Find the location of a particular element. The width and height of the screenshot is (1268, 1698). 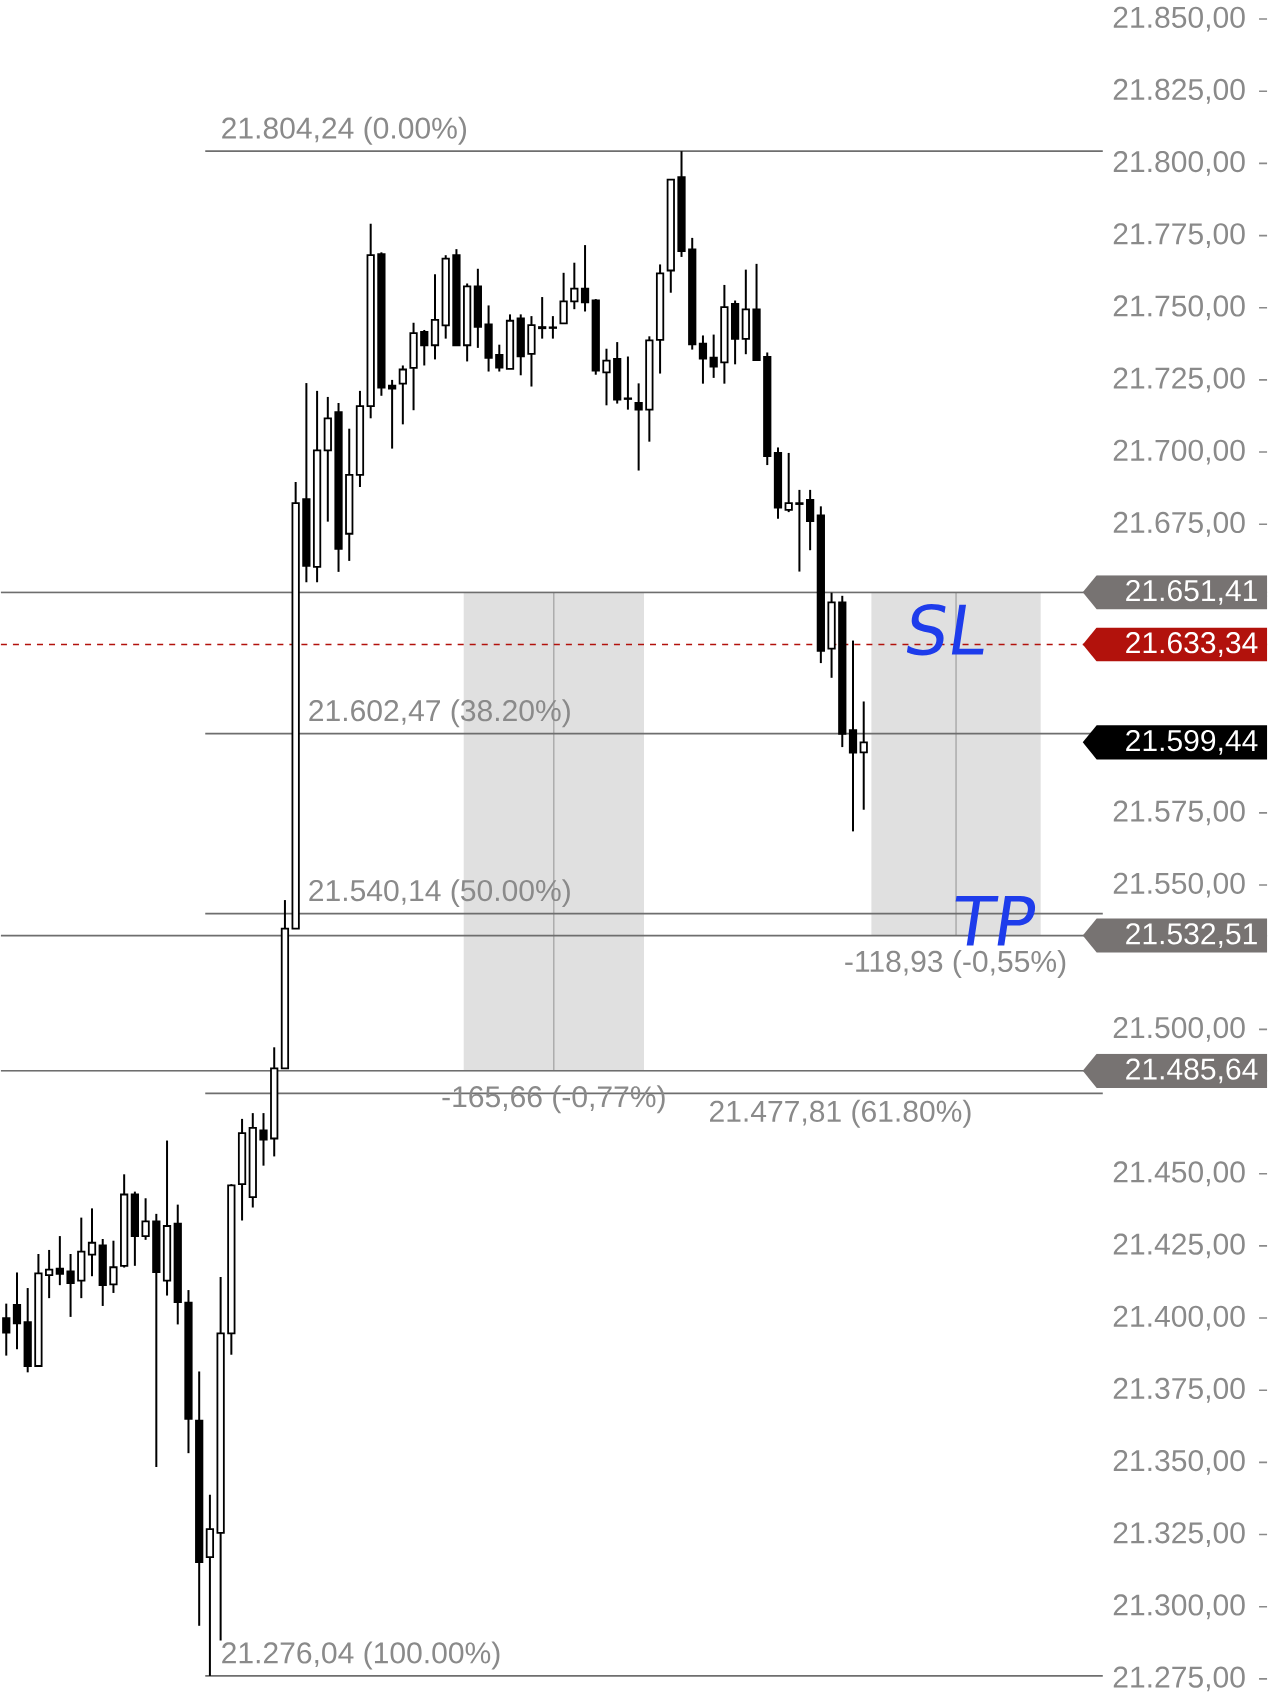

y-tick-label: 21.275,00 is located at coordinates (1179, 1679).